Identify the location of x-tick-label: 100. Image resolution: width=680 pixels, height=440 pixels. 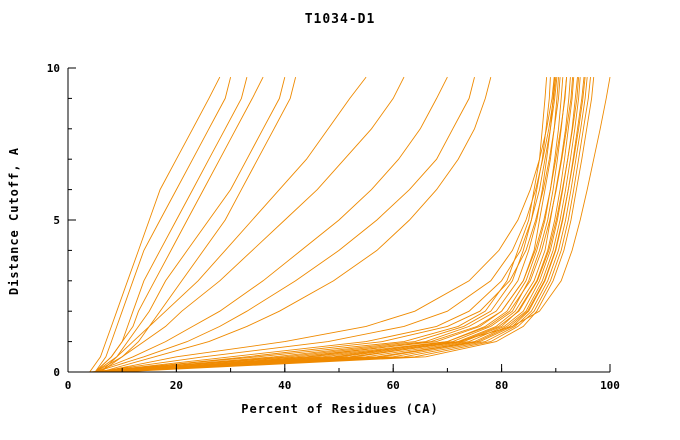
(610, 385).